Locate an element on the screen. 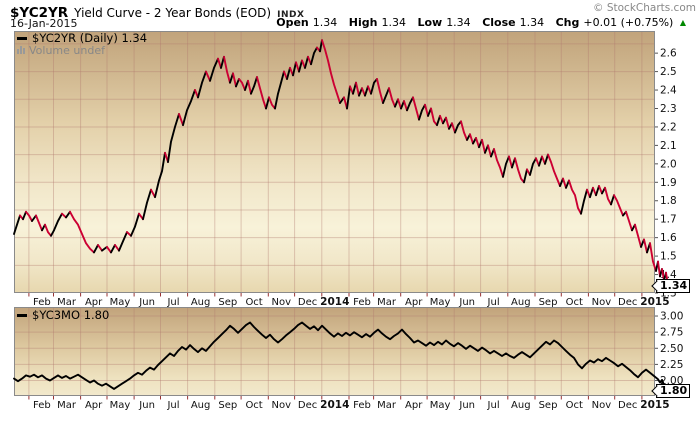 The image size is (700, 421). low-label: Low is located at coordinates (430, 22).